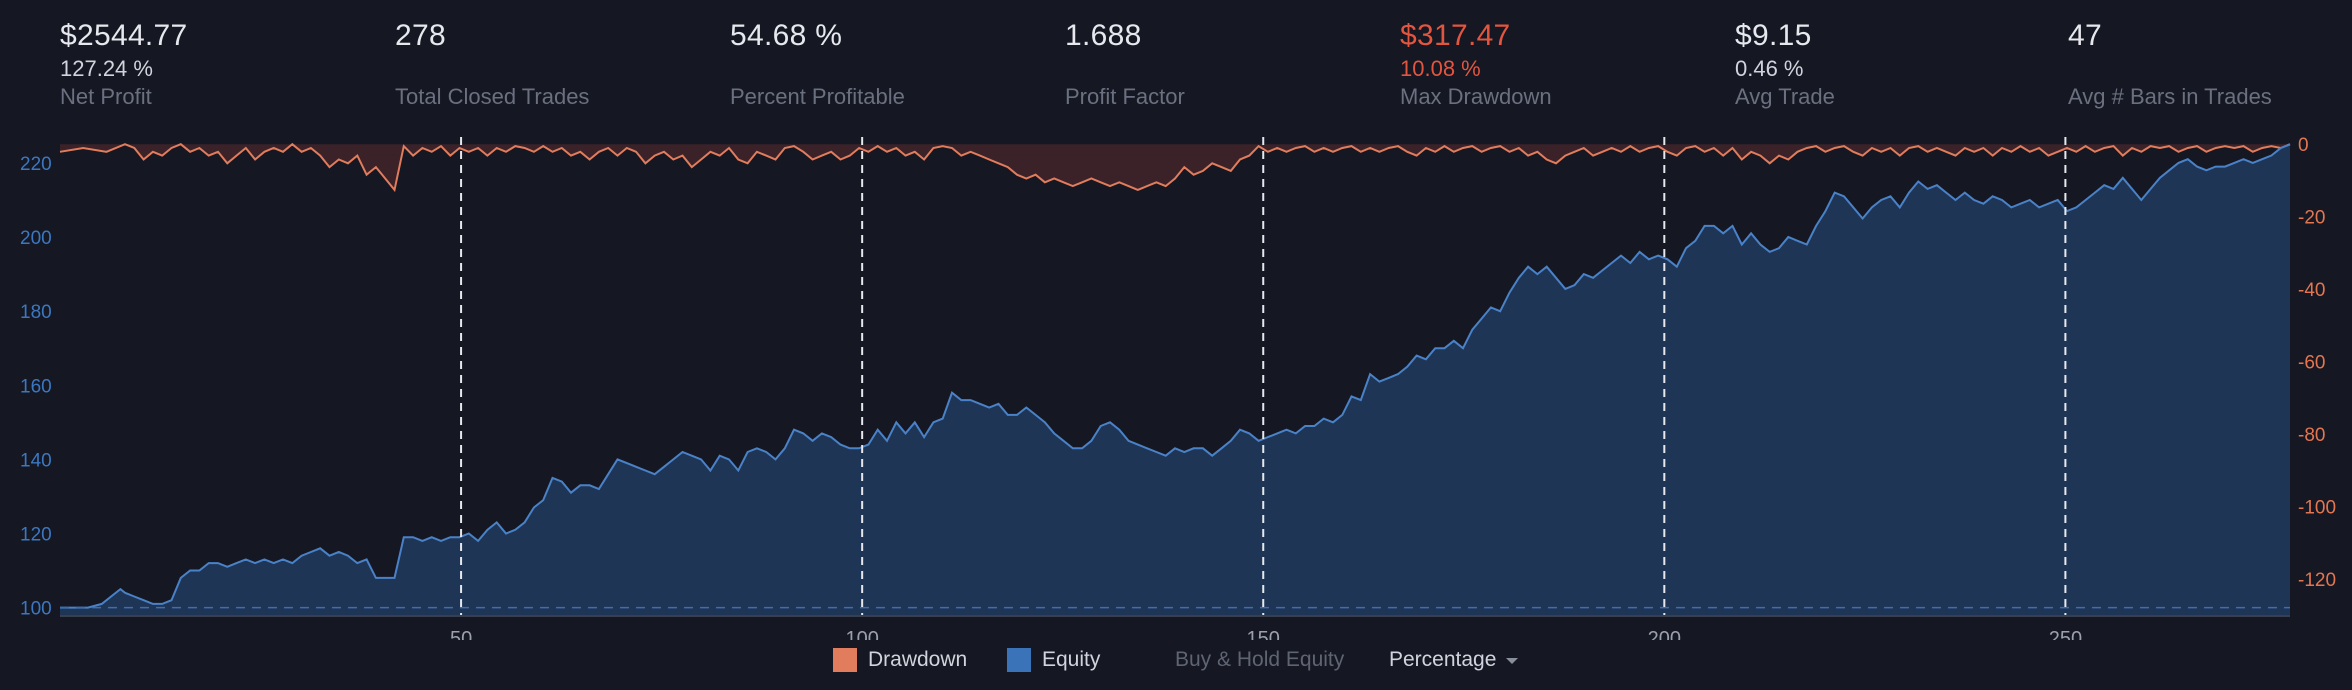  Describe the element at coordinates (1455, 35) in the screenshot. I see `stat-value: $317.47` at that location.